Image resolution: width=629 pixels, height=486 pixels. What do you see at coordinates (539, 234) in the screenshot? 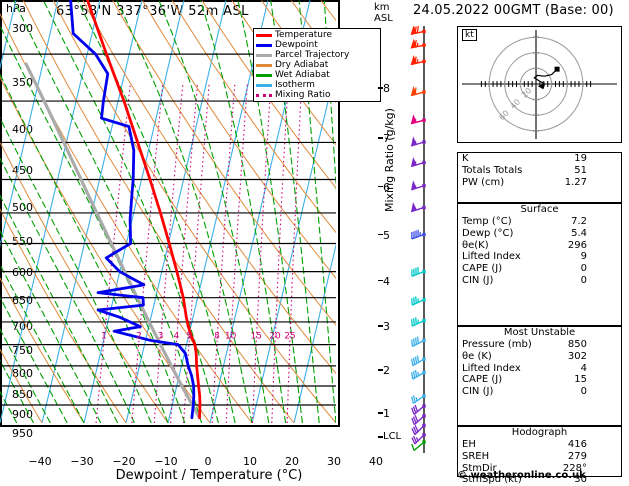
I see `index-row: Dewp (°C) 5.4` at bounding box center [539, 234].